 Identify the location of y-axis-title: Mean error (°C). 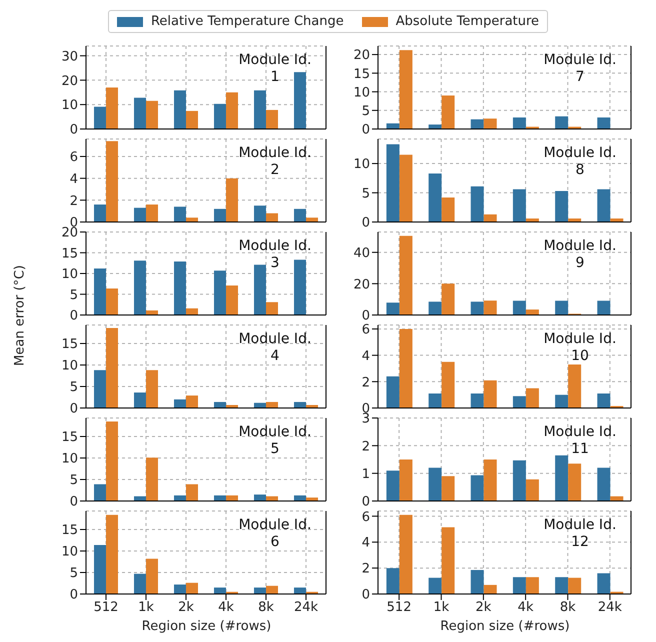
(20, 316).